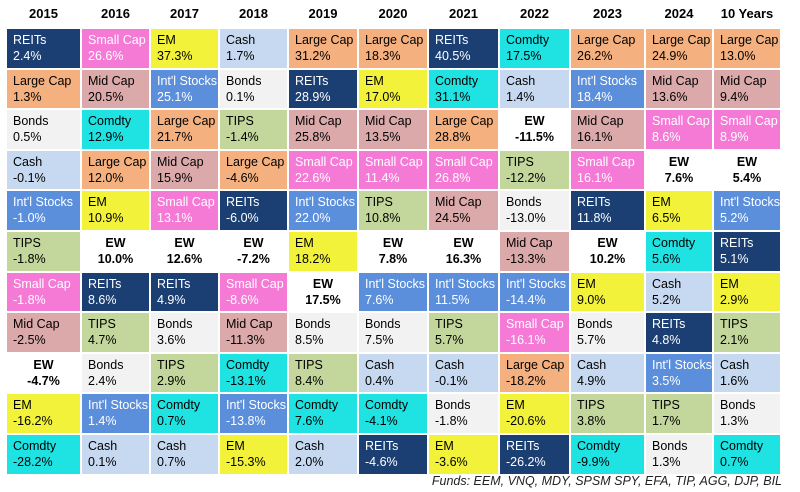  Describe the element at coordinates (171, 421) in the screenshot. I see `return-value: 0.7%` at that location.